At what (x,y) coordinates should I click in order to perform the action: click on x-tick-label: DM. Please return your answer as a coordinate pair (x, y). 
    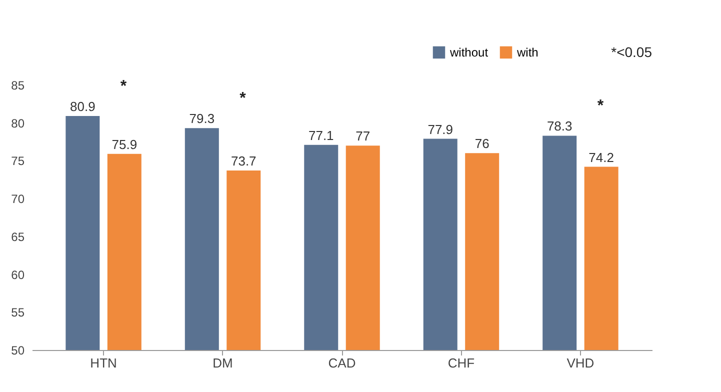
    Looking at the image, I should click on (222, 363).